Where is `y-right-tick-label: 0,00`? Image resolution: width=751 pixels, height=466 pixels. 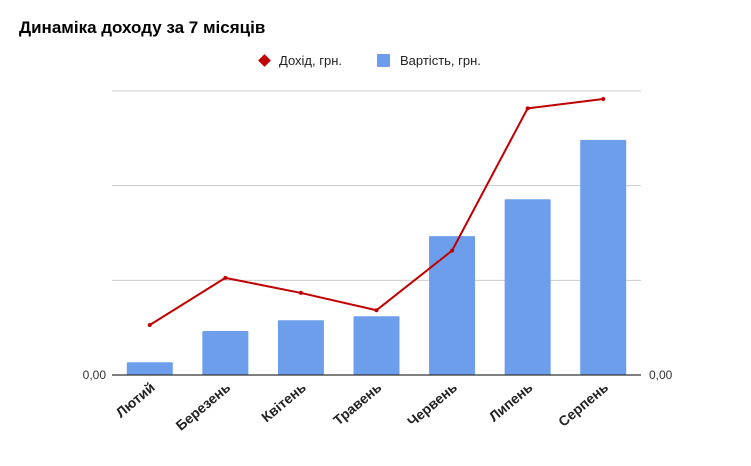
y-right-tick-label: 0,00 is located at coordinates (661, 375).